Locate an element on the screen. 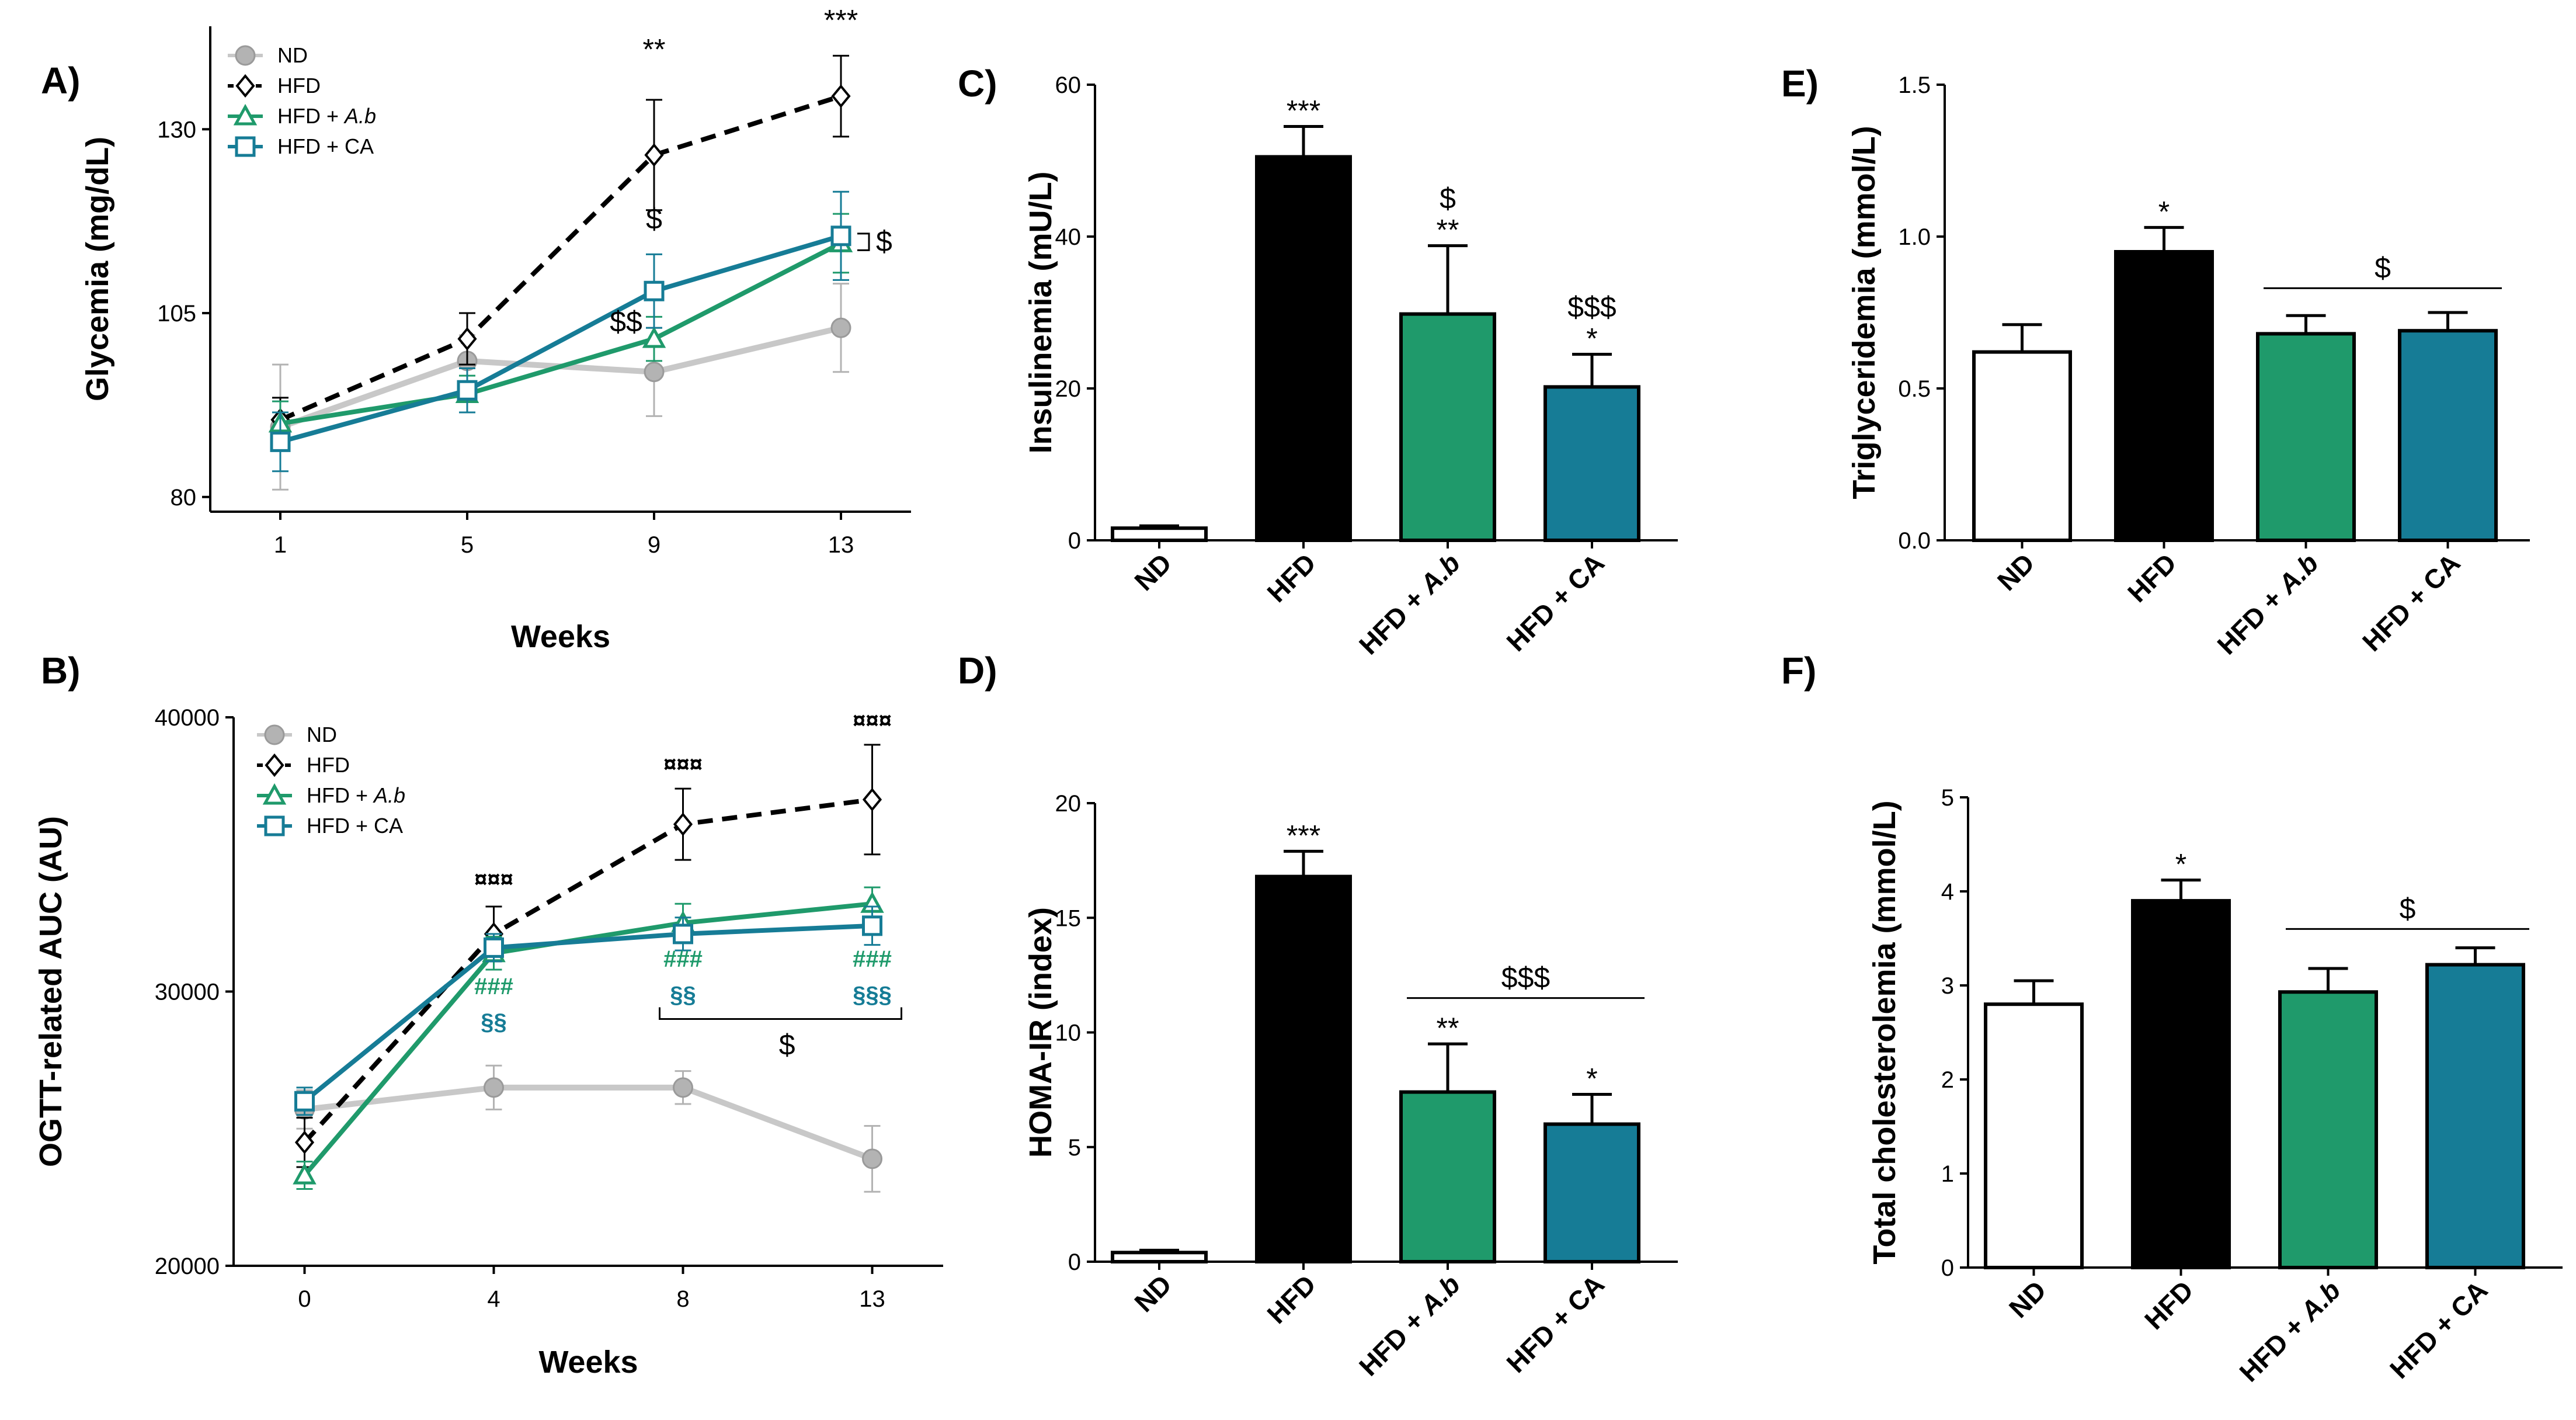  bar-3: HFD + A.b **$ is located at coordinates (1424, 421).